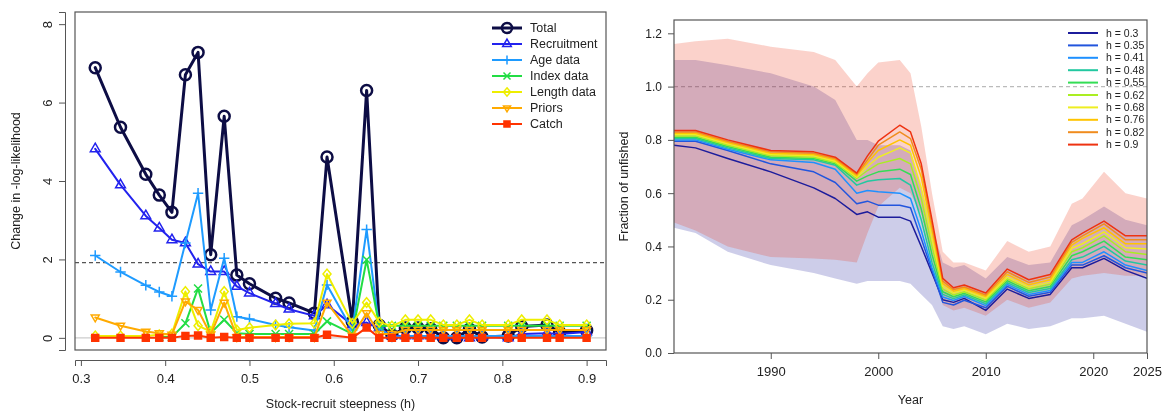 Image resolution: width=1163 pixels, height=414 pixels. Describe the element at coordinates (1125, 45) in the screenshot. I see `legend-label: h = 0.35` at that location.